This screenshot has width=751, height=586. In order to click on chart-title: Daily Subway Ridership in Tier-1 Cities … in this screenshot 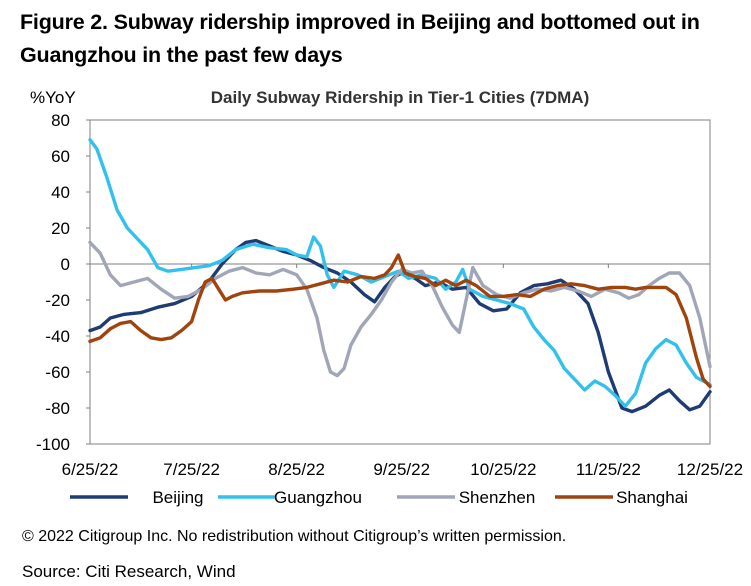, I will do `click(400, 97)`.